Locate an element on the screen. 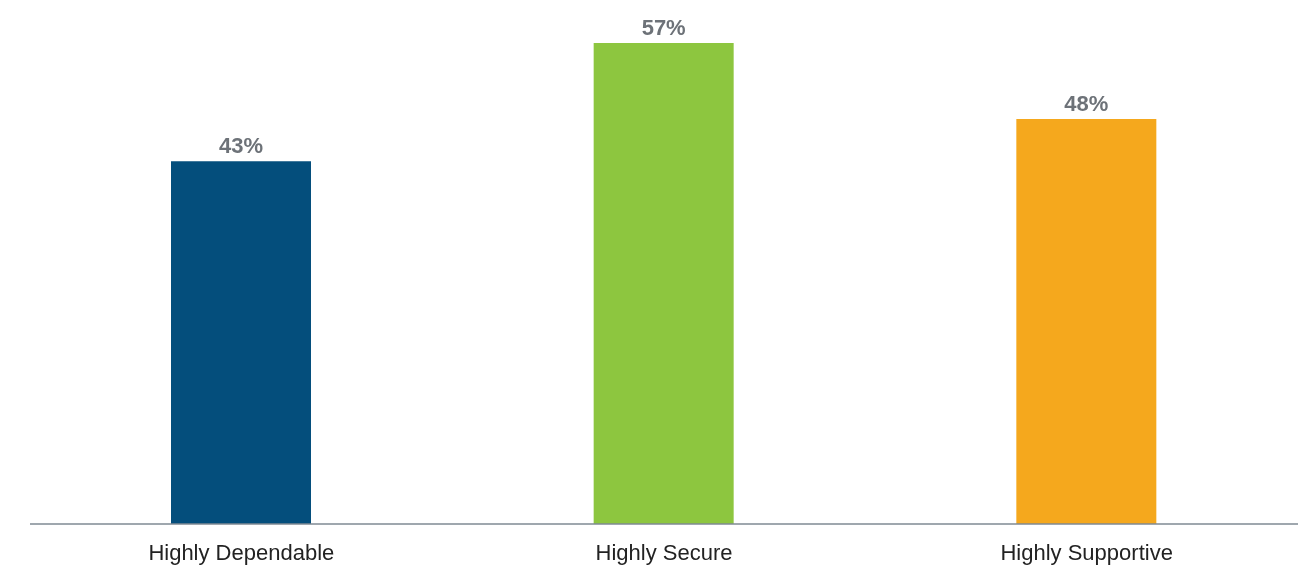  data-label: 57% is located at coordinates (663, 27).